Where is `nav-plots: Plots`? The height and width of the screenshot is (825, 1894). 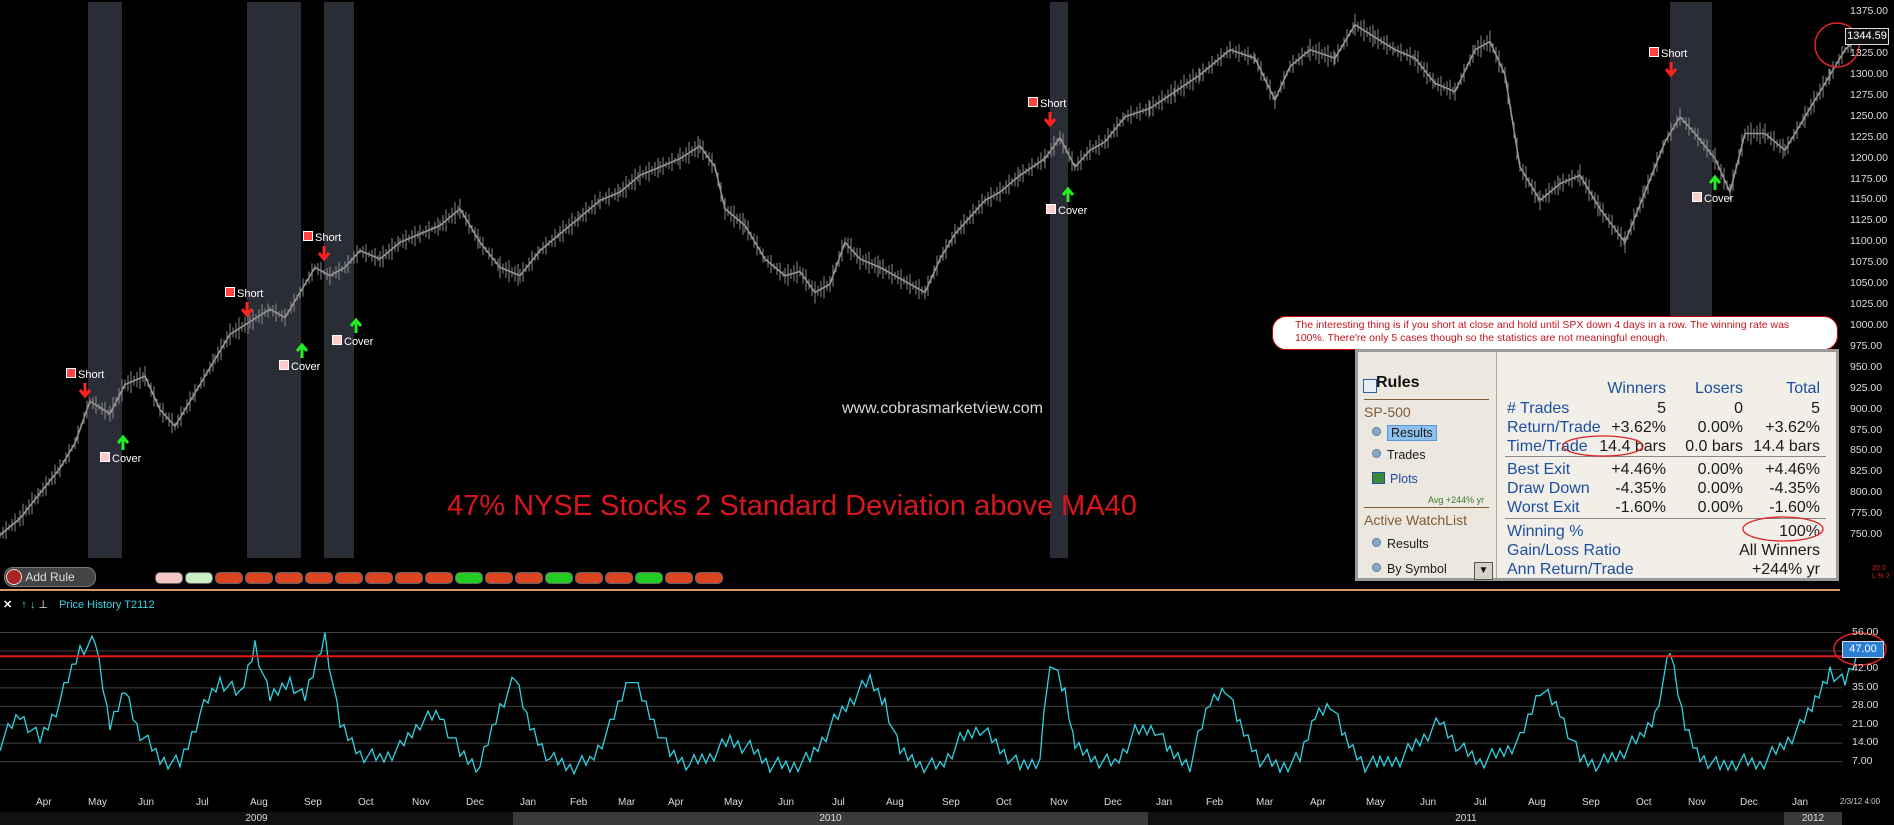 nav-plots: Plots is located at coordinates (1395, 479).